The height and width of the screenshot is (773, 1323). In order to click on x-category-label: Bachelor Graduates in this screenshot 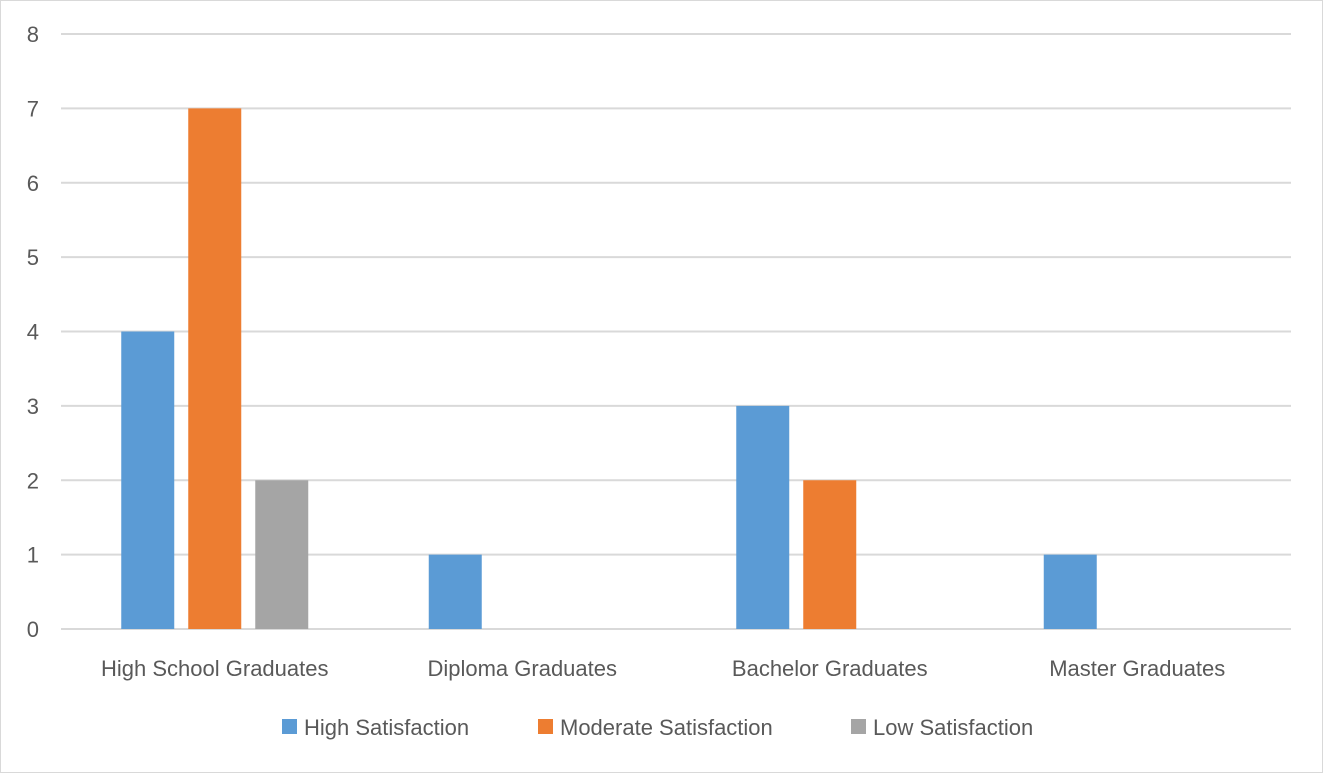, I will do `click(830, 668)`.